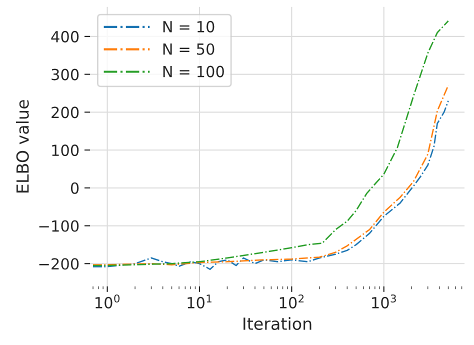 Image resolution: width=474 pixels, height=345 pixels. Describe the element at coordinates (59, 226) in the screenshot. I see `y-tick-label: −100` at that location.